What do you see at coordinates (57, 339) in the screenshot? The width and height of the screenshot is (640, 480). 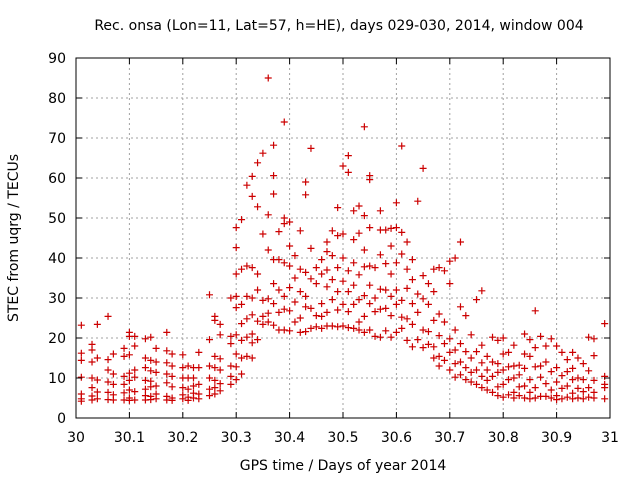 I see `y-tick-label: 20` at bounding box center [57, 339].